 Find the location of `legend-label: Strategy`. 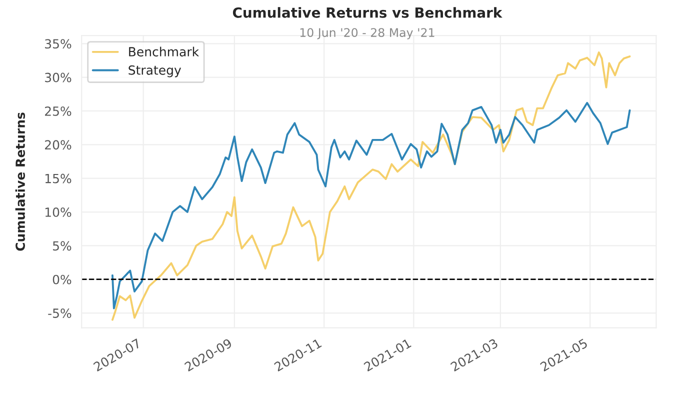

legend-label: Strategy is located at coordinates (155, 71).